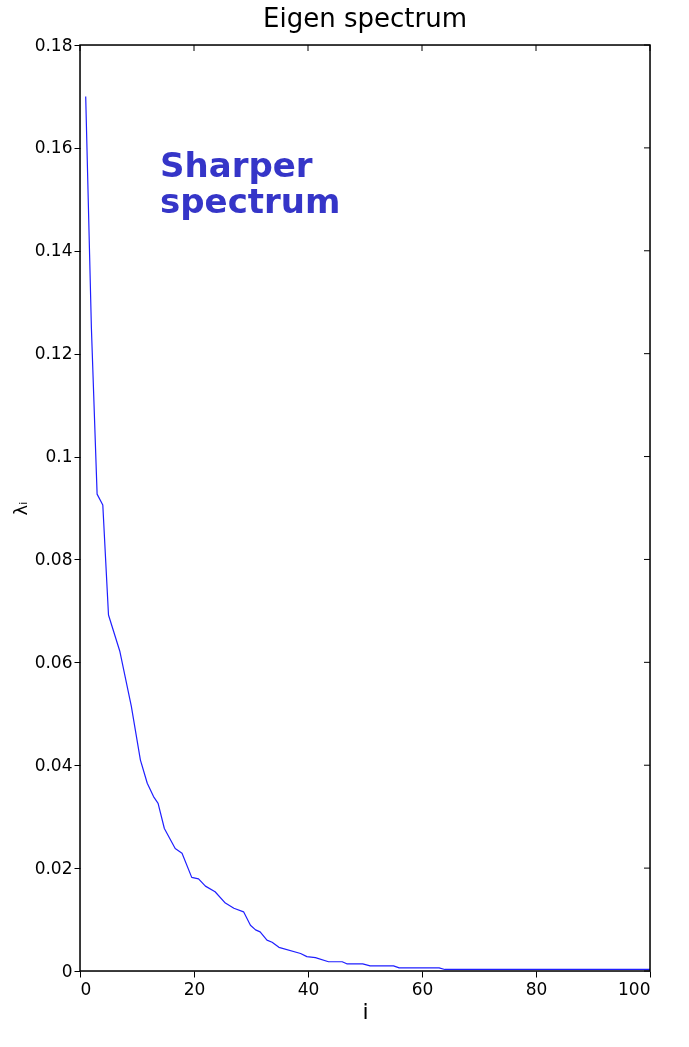 The height and width of the screenshot is (1047, 689). What do you see at coordinates (53, 147) in the screenshot?
I see `y-tick-label: 0.16` at bounding box center [53, 147].